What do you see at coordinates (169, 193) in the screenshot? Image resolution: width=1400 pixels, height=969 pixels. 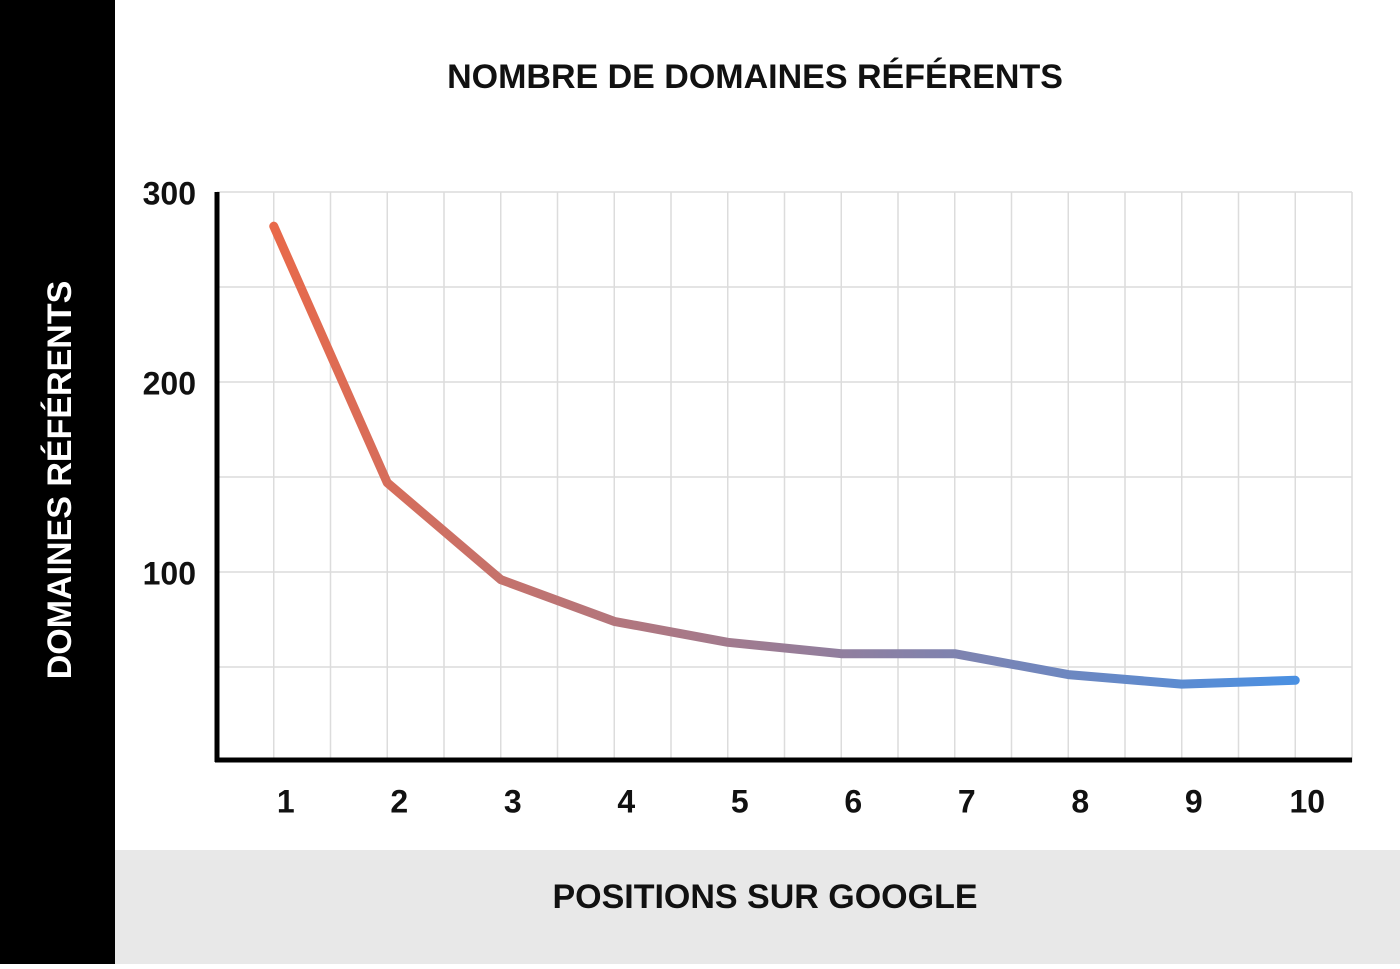 I see `y-tick-label: 300` at bounding box center [169, 193].